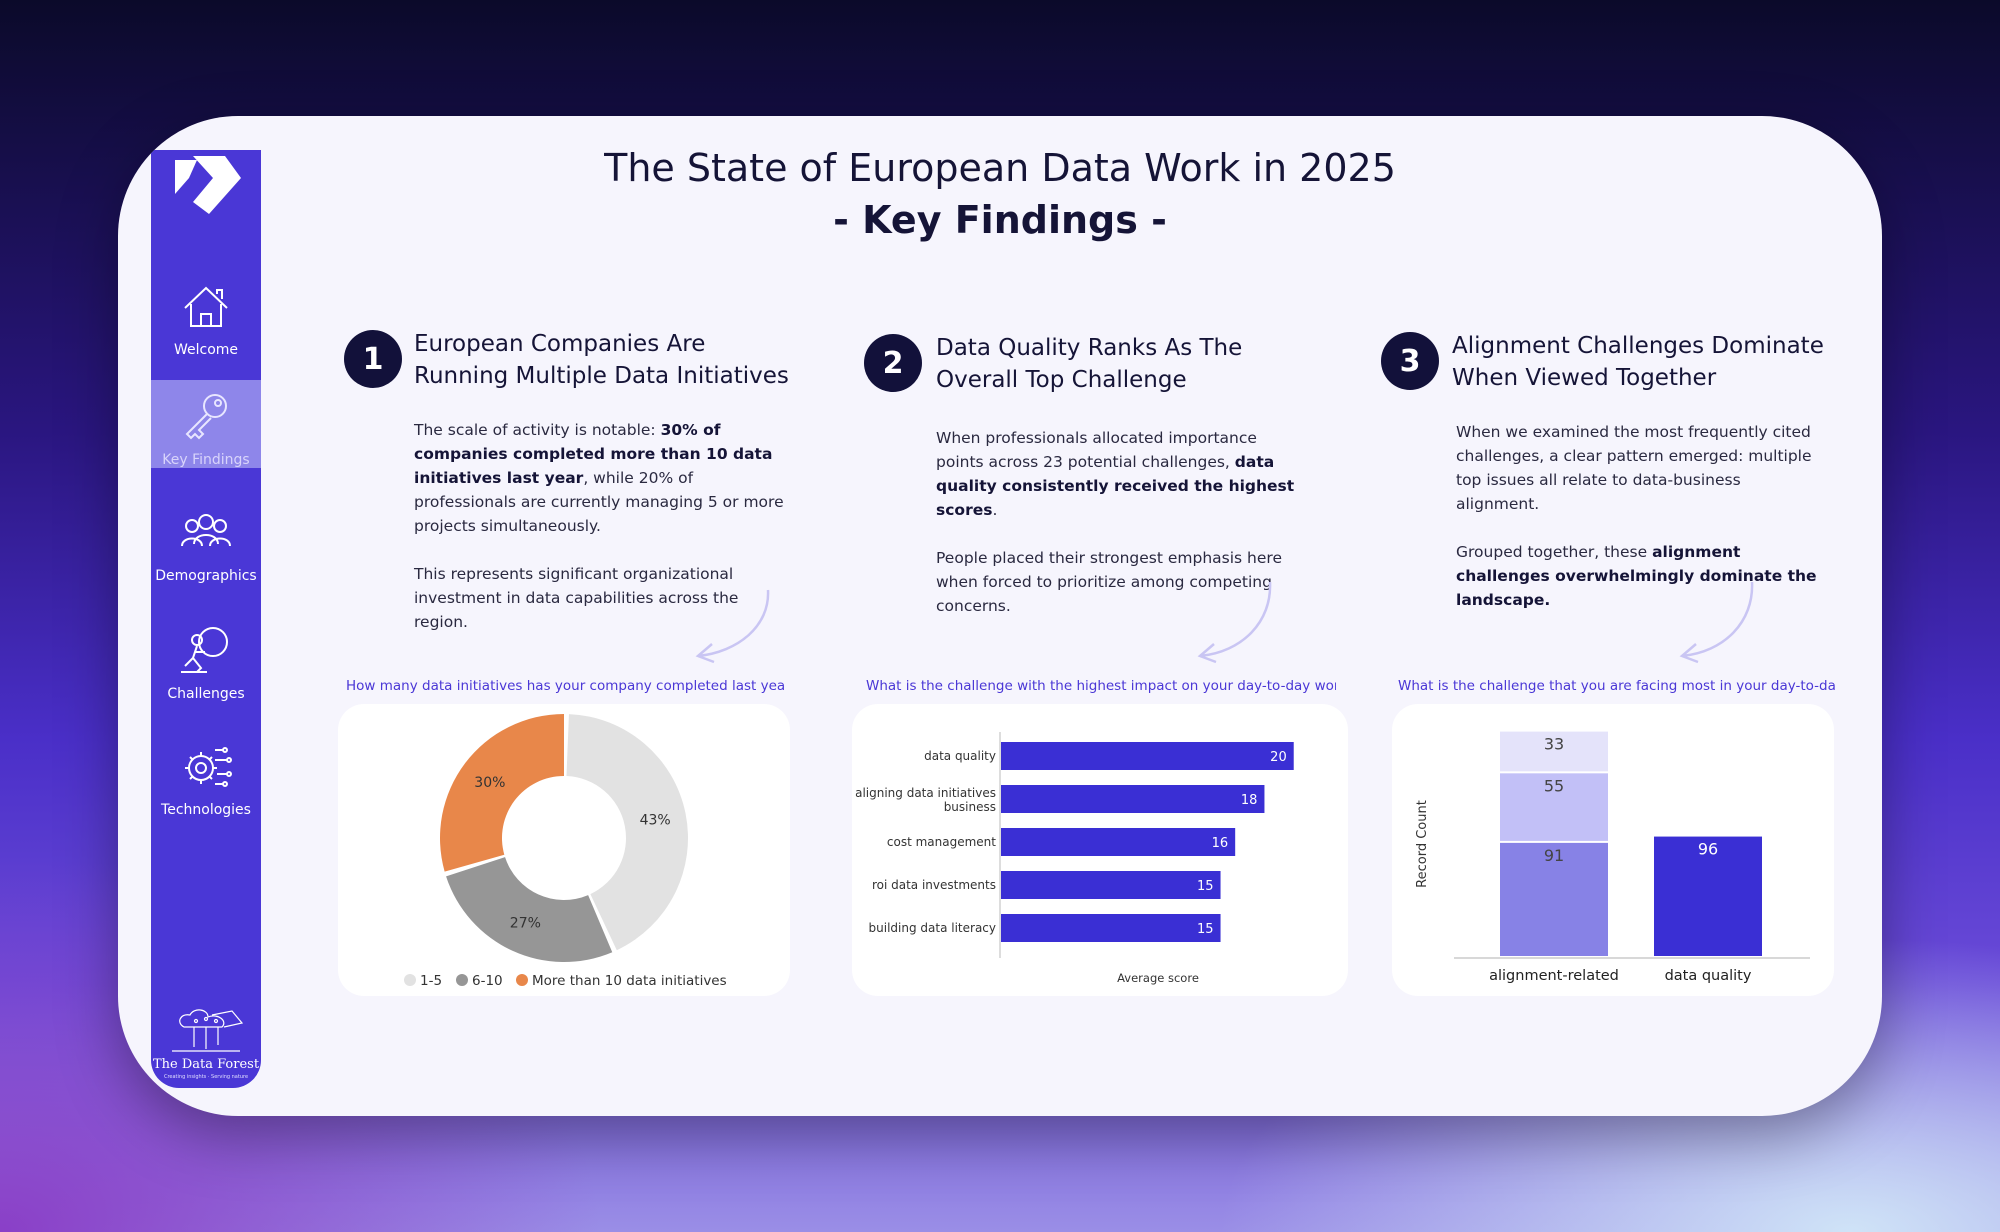  What do you see at coordinates (208, 1030) in the screenshot?
I see `tree-icon` at bounding box center [208, 1030].